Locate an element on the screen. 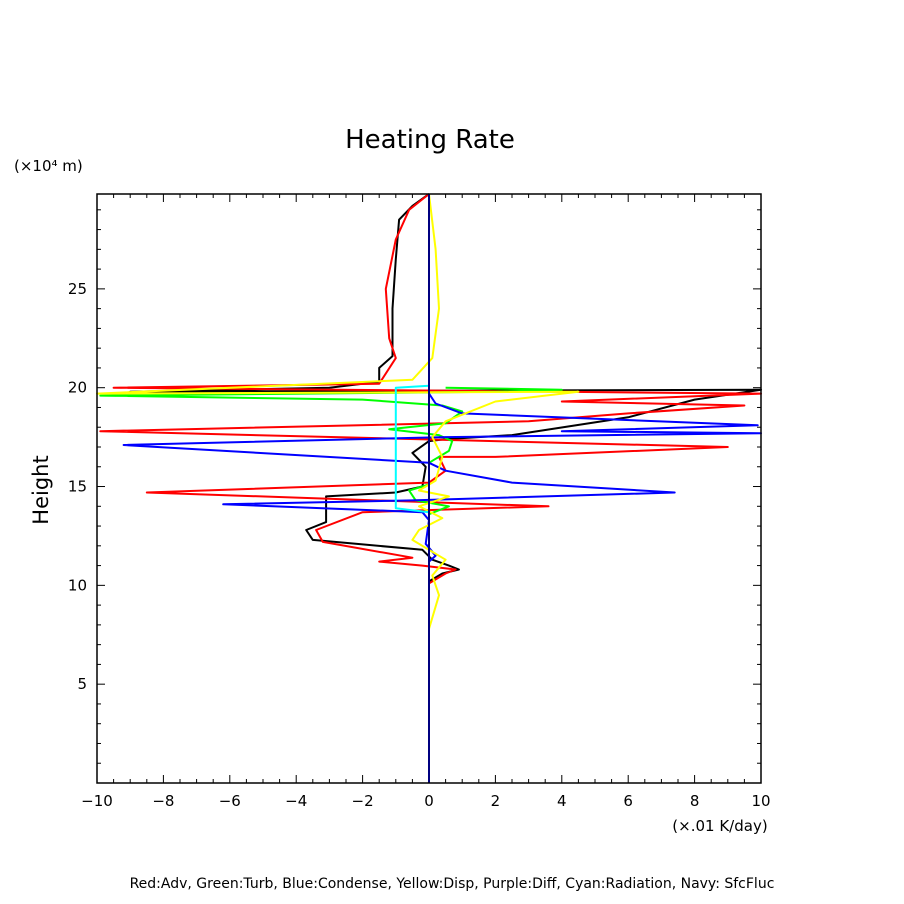  chart-title: Heating Rate is located at coordinates (430, 140).